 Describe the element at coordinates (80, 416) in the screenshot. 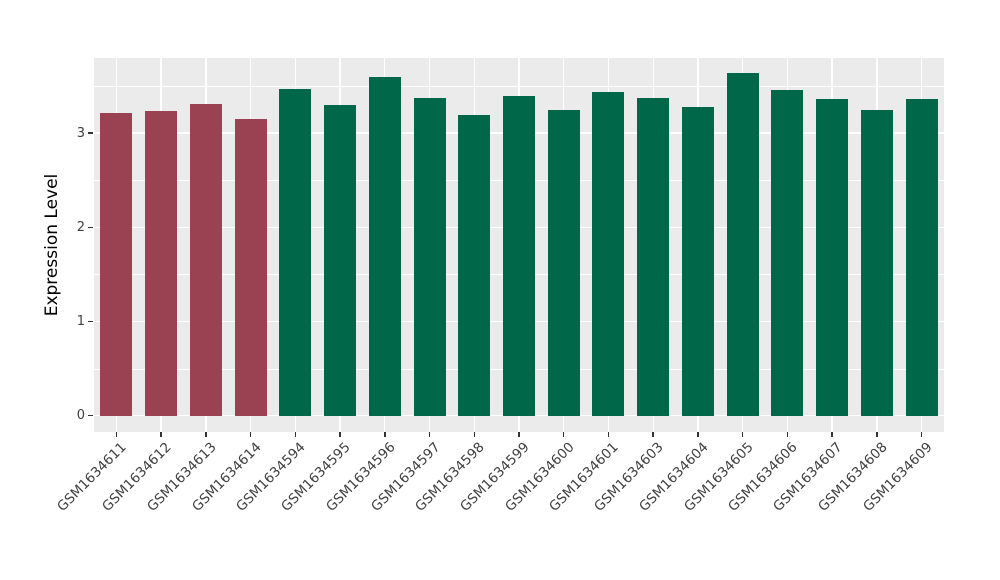

I see `y-tick-label: 0` at that location.